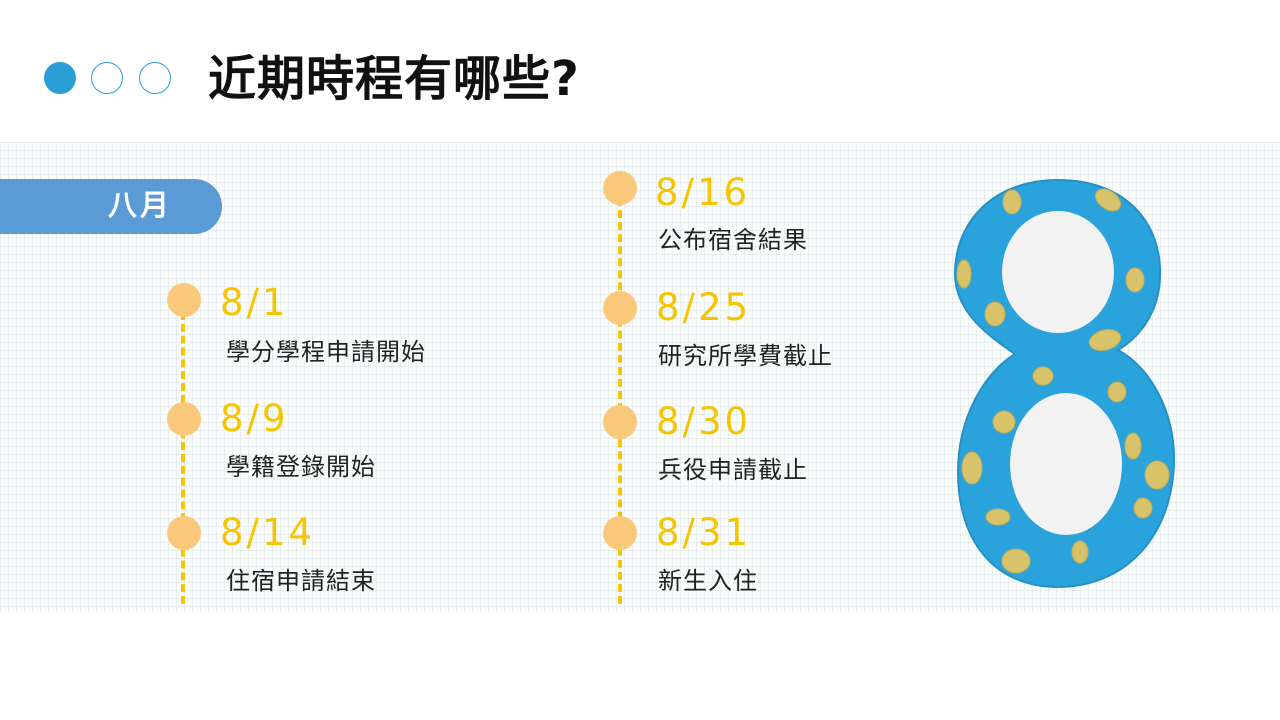 This screenshot has width=1280, height=720. What do you see at coordinates (704, 307) in the screenshot?
I see `event-date: 8/25` at bounding box center [704, 307].